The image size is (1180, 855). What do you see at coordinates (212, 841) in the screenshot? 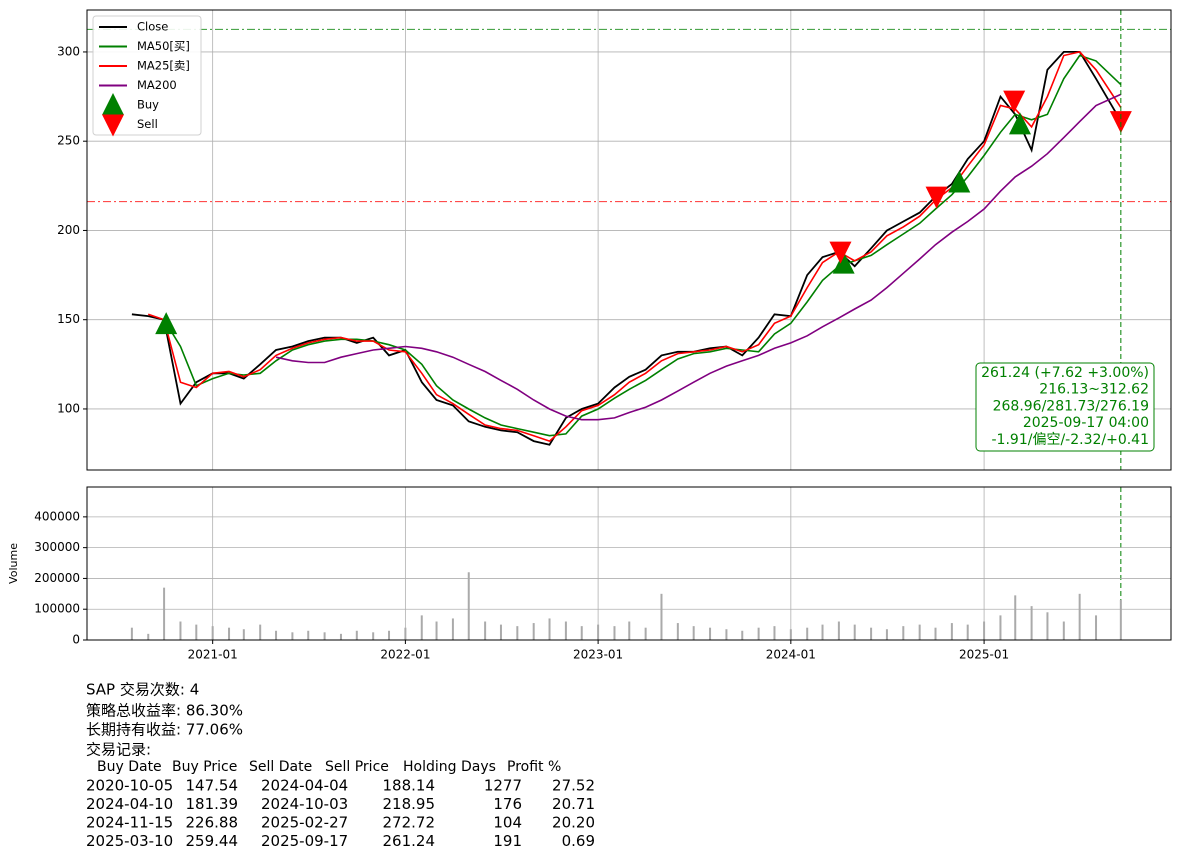
I see `table-cell: 259.44` at bounding box center [212, 841].